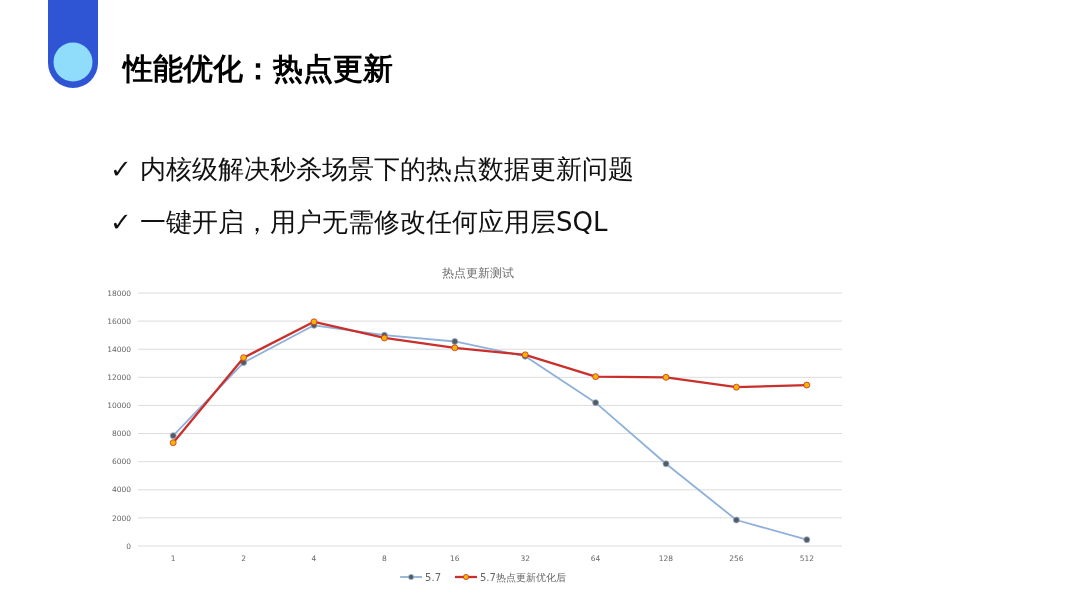 The width and height of the screenshot is (1080, 608). I want to click on chart-title: 性能优化：热点更新, so click(257, 68).